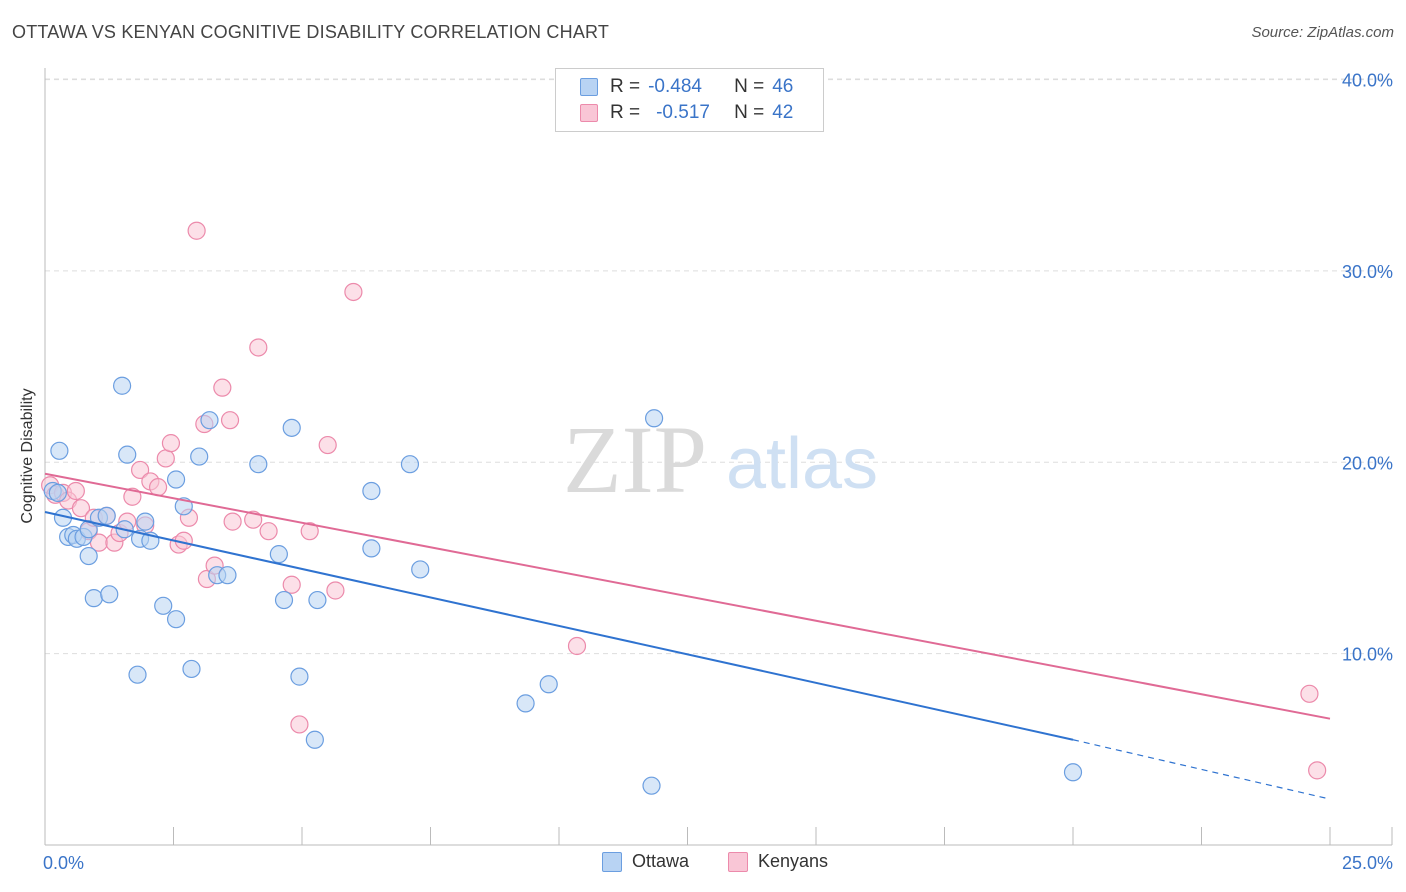 Image resolution: width=1406 pixels, height=892 pixels. Describe the element at coordinates (1201, 769) in the screenshot. I see `ottawa-trend-extension` at that location.